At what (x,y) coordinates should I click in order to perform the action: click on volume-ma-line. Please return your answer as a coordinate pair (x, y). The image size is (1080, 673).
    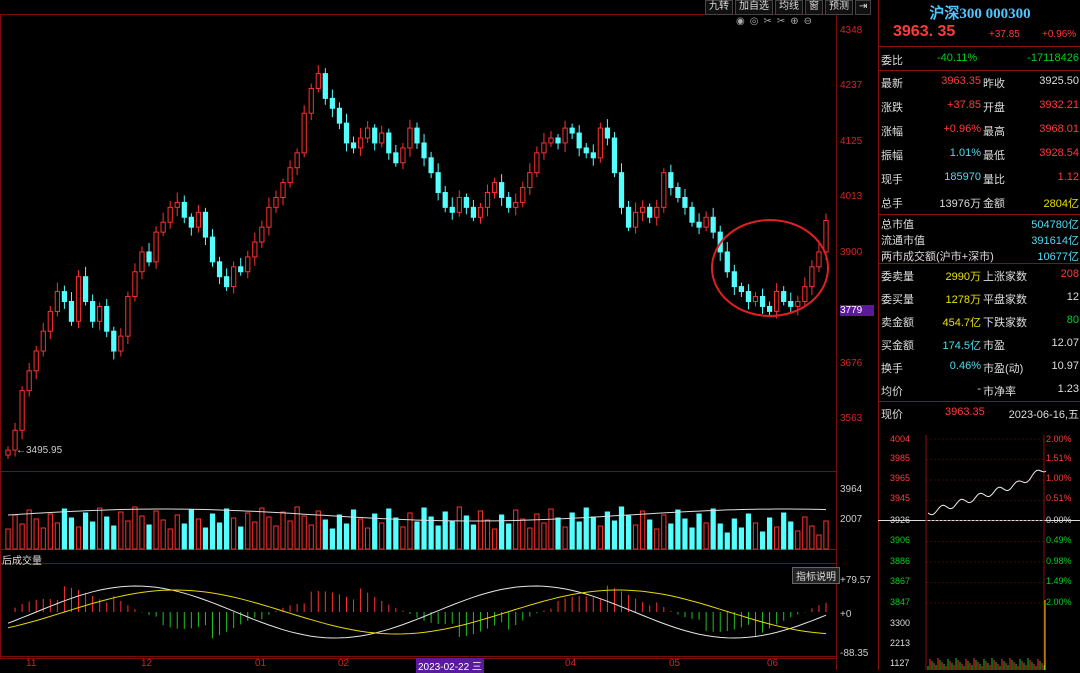
    Looking at the image, I should click on (417, 515).